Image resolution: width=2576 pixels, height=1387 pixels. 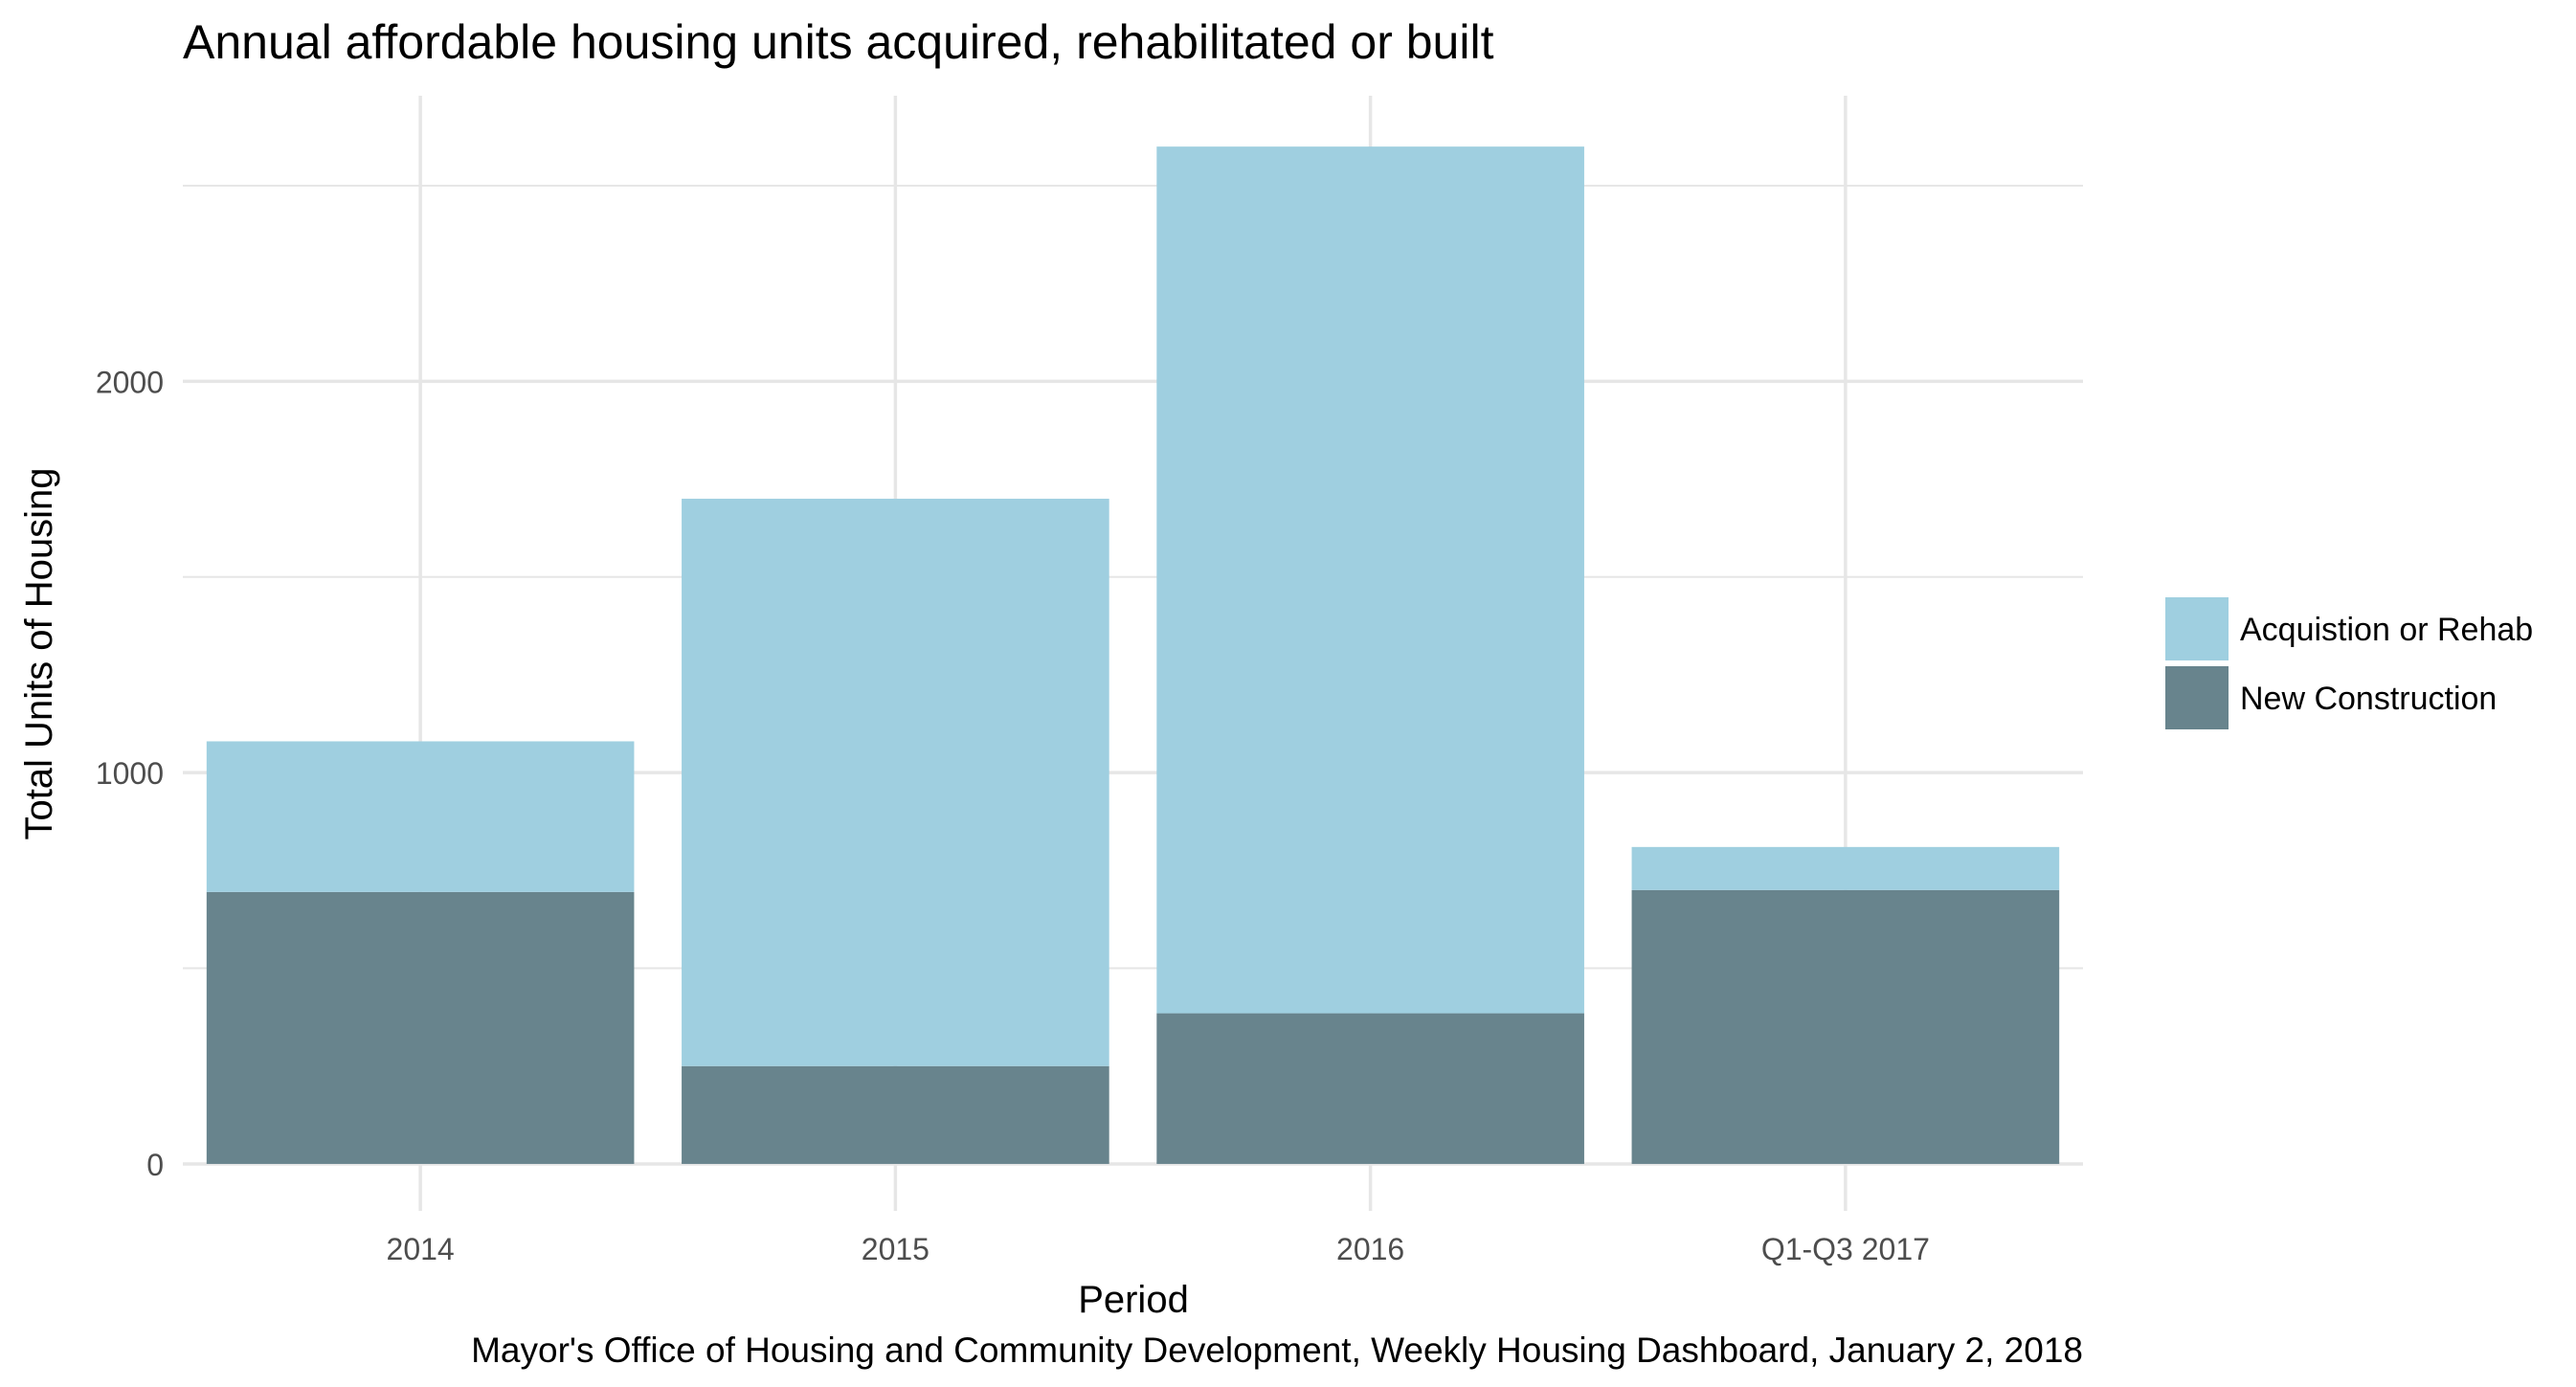 What do you see at coordinates (1158, 1249) in the screenshot?
I see `x-axis-tick-labels: 2014 2015 2016 Q1-Q3 2017` at bounding box center [1158, 1249].